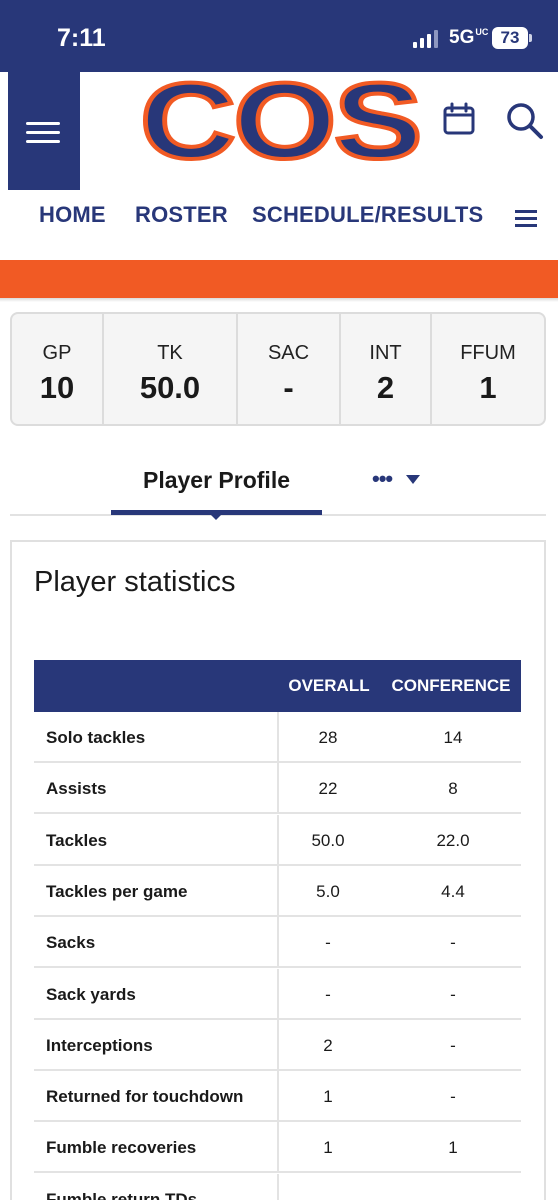 This screenshot has height=1200, width=558. I want to click on stats-summary-card: GP 10 TK 50.0 SAC - INT 2 FFUM 1, so click(278, 369).